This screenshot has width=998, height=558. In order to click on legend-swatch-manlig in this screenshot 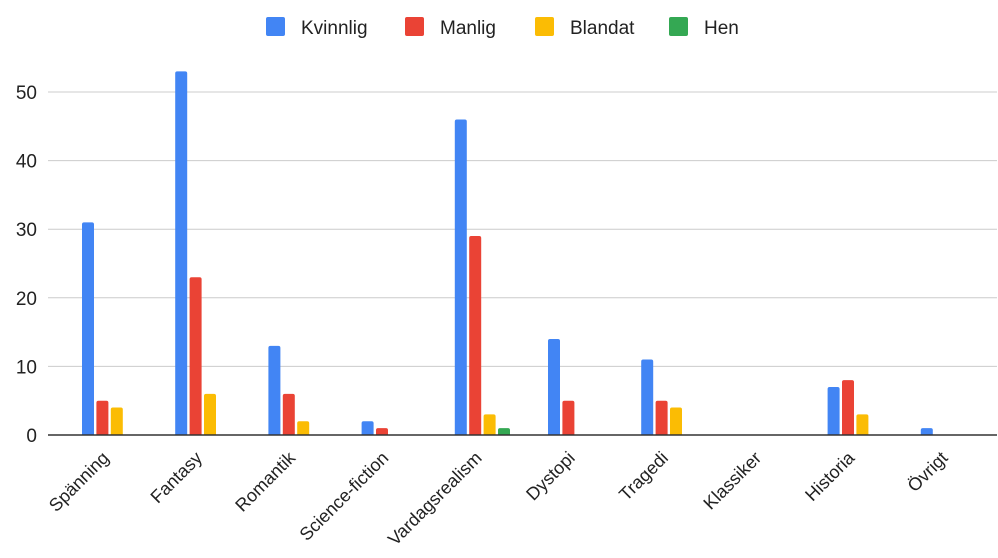, I will do `click(414, 26)`.